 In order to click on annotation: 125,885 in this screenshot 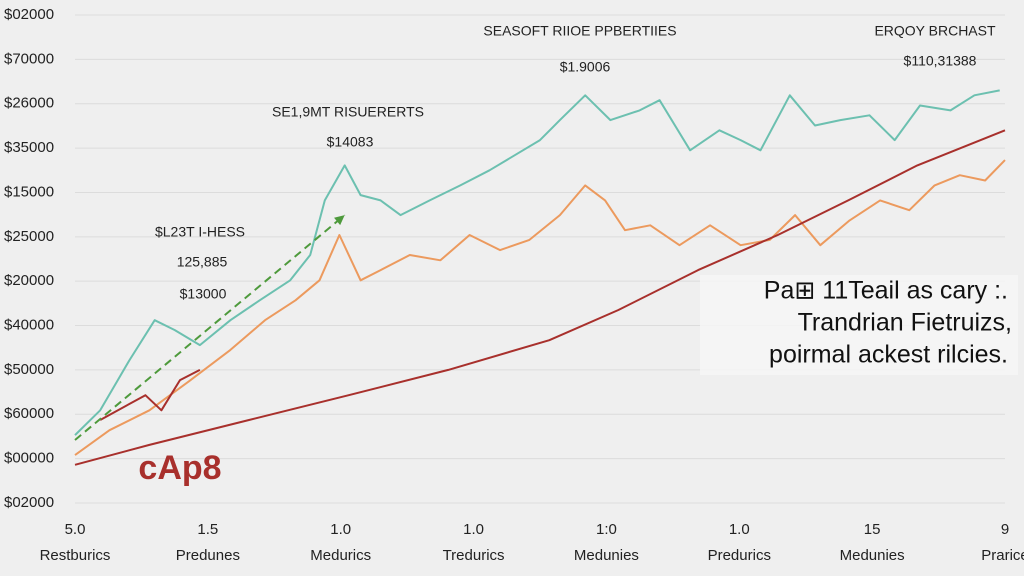, I will do `click(202, 262)`.